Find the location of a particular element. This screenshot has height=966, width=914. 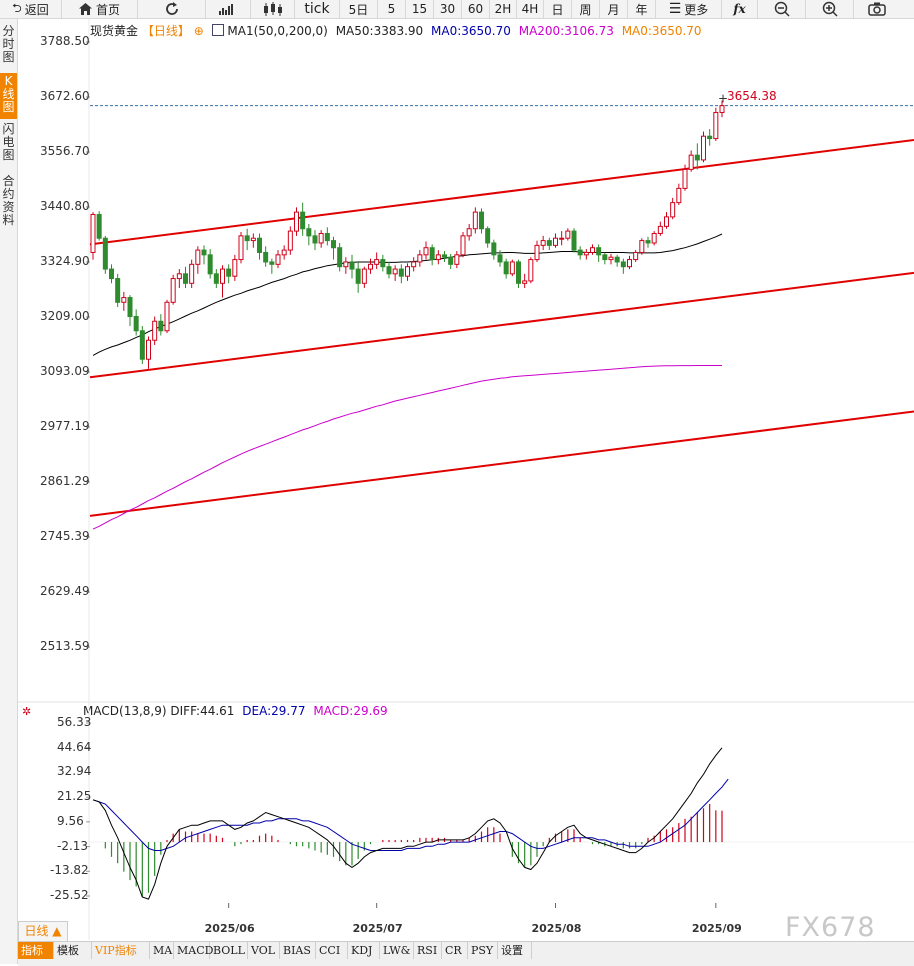

line-chart-button is located at coordinates (228, 9).